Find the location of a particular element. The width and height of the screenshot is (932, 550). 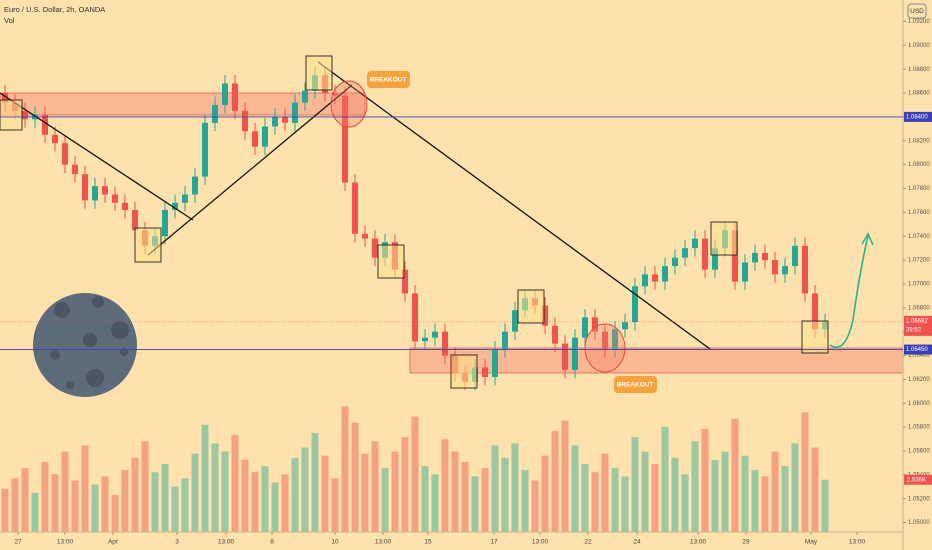

y-tick-label: 1.07200 is located at coordinates (919, 261).